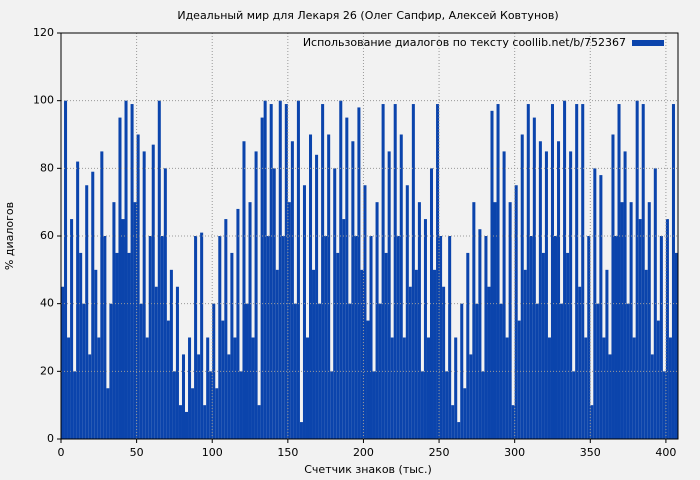 This screenshot has width=700, height=480. Describe the element at coordinates (43, 100) in the screenshot. I see `y-tick-label: 100` at that location.